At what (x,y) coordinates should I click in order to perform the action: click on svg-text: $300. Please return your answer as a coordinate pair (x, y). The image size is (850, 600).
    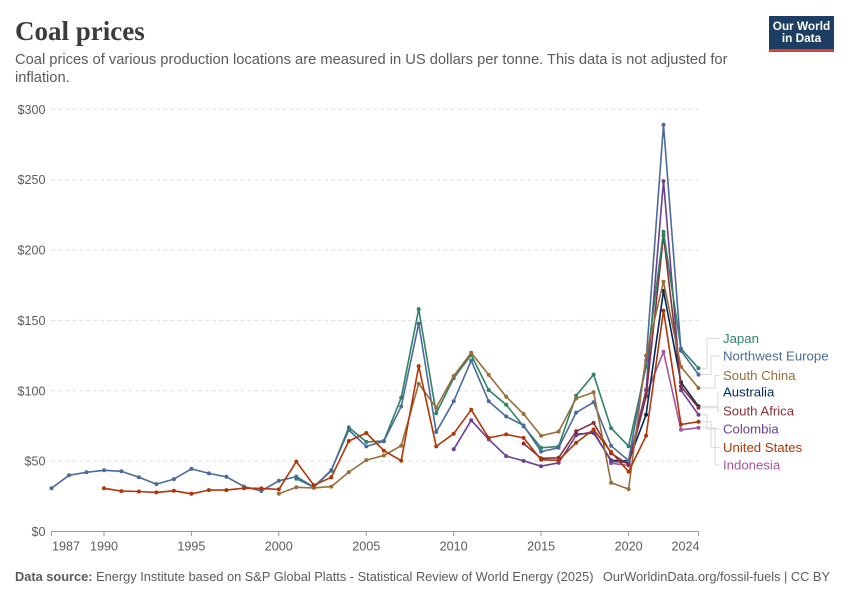
    Looking at the image, I should click on (31, 110).